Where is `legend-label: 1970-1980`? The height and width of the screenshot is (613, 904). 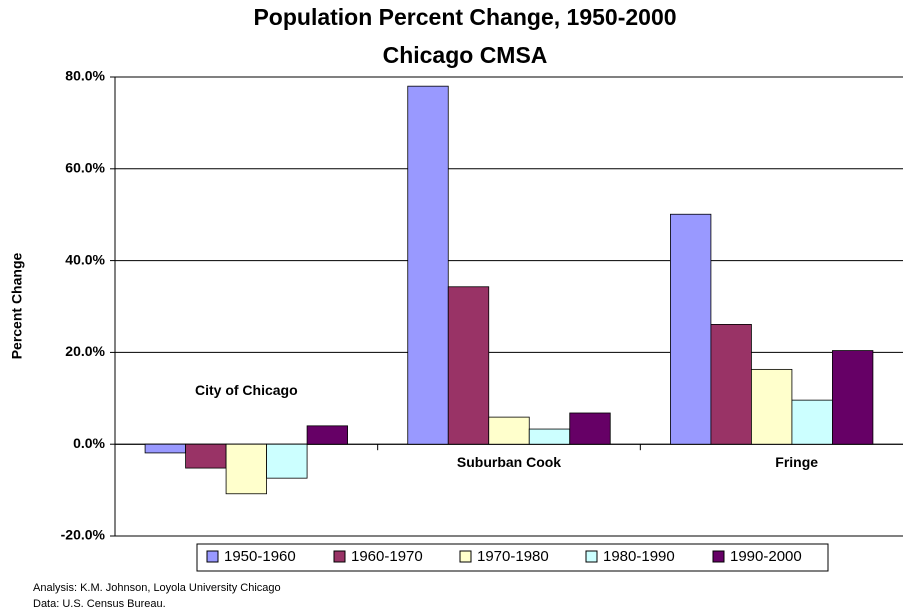
legend-label: 1970-1980 is located at coordinates (513, 556).